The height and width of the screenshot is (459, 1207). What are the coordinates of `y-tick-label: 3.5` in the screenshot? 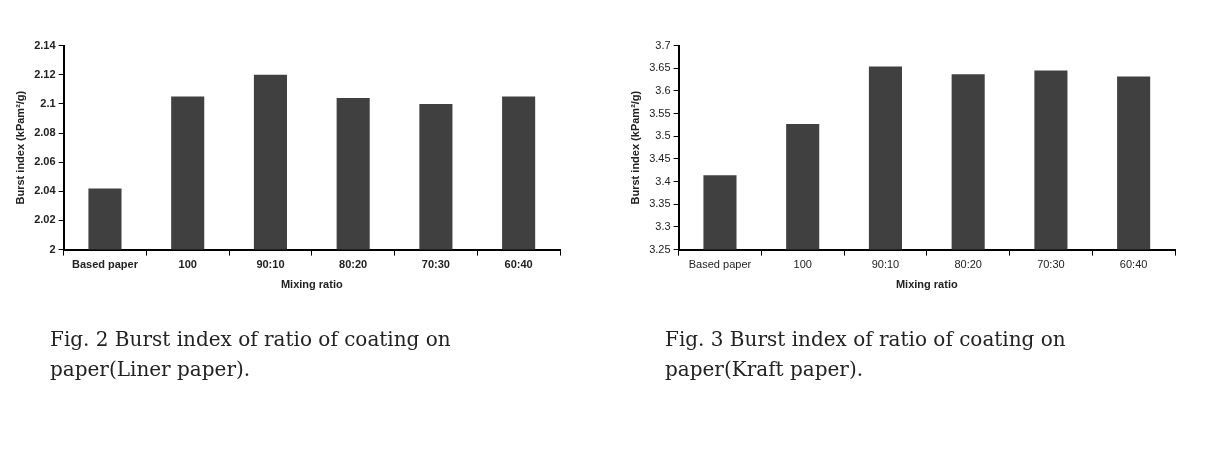 It's located at (663, 135).